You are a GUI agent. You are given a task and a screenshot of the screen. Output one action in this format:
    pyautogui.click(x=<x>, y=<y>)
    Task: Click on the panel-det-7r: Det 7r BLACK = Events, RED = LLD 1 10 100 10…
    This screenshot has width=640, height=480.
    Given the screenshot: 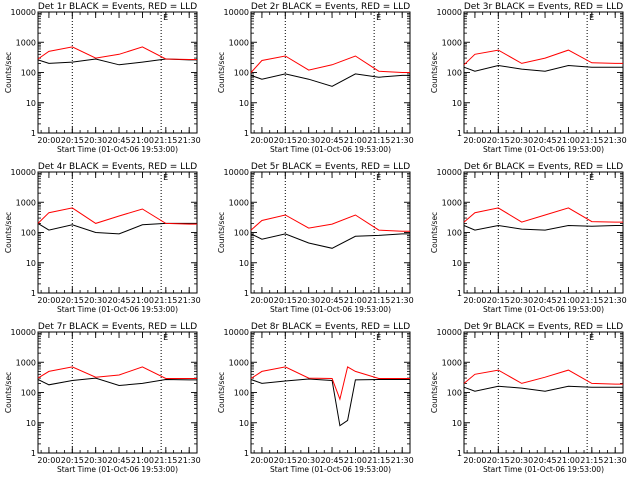 What is the action you would take?
    pyautogui.click(x=102, y=398)
    